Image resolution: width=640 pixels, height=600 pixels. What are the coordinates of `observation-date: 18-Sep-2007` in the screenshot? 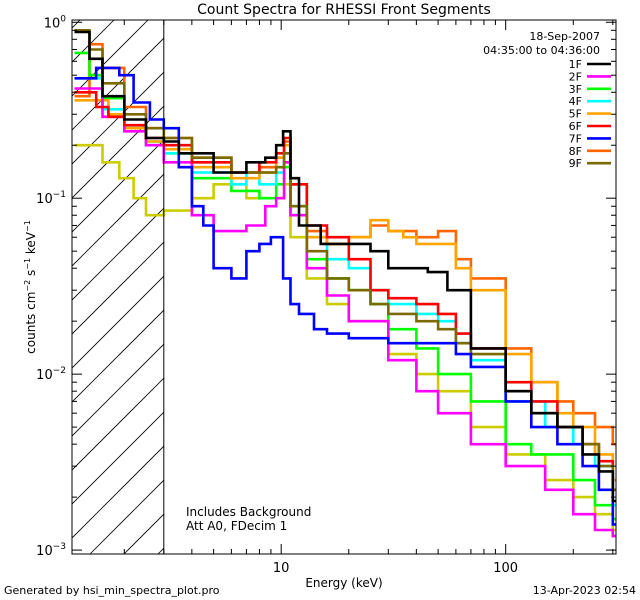 It's located at (564, 36).